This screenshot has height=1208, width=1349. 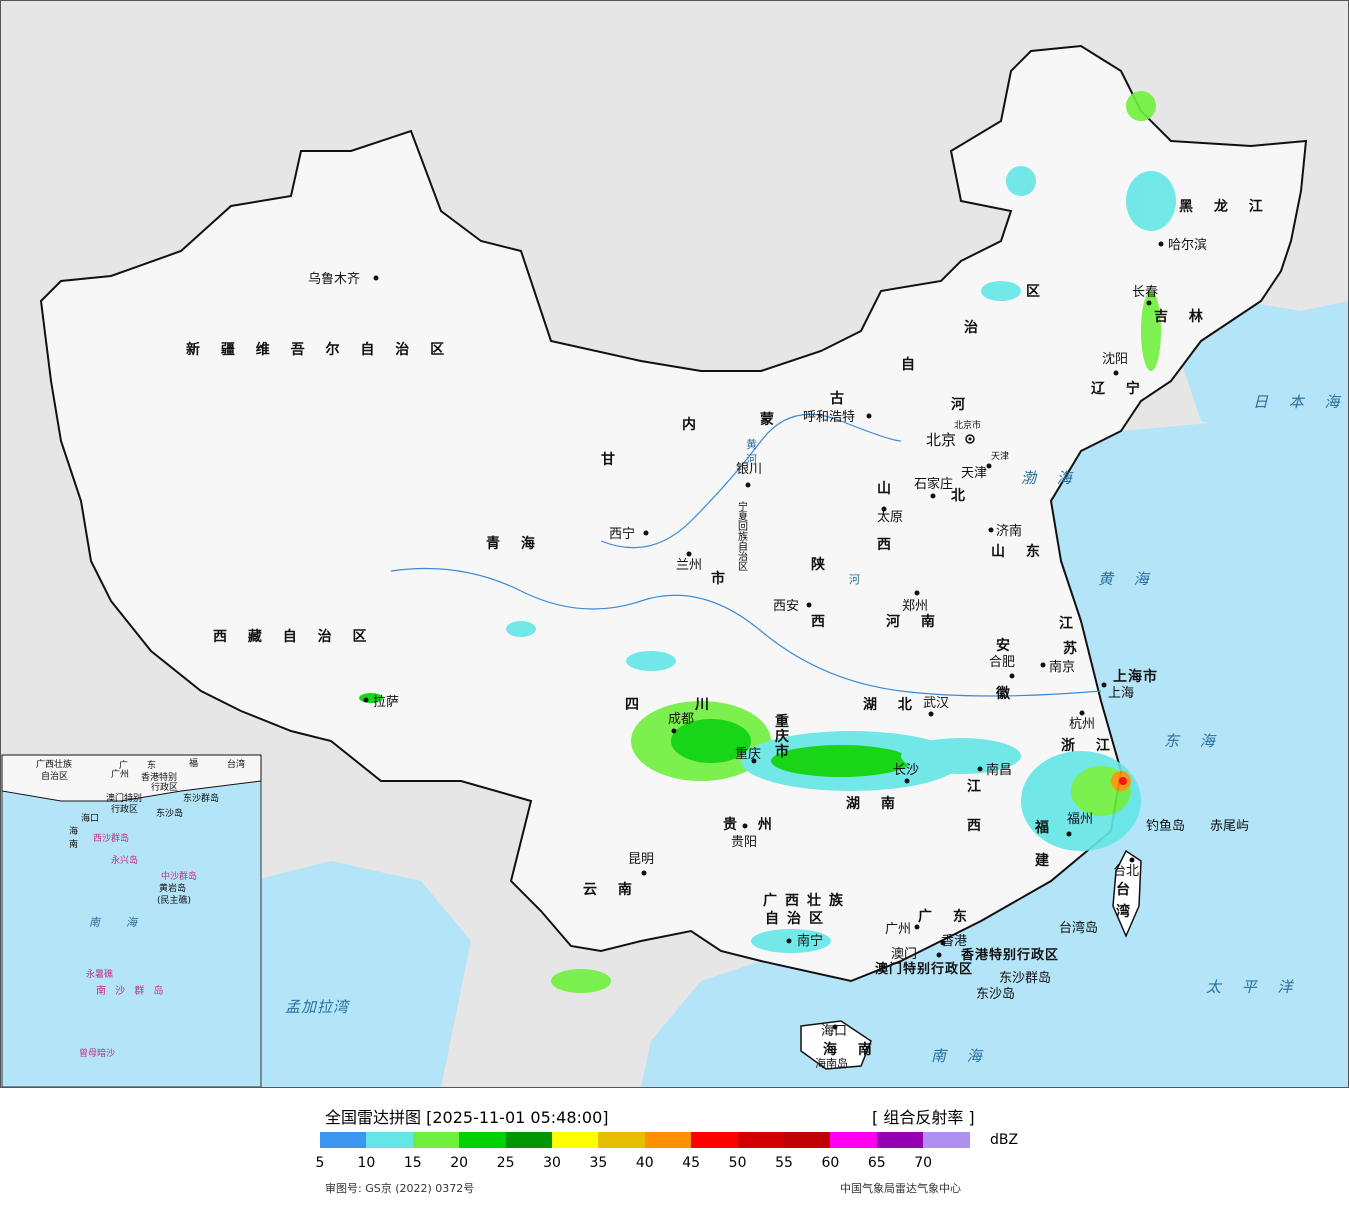 What do you see at coordinates (933, 484) in the screenshot?
I see `city-label: 石家庄` at bounding box center [933, 484].